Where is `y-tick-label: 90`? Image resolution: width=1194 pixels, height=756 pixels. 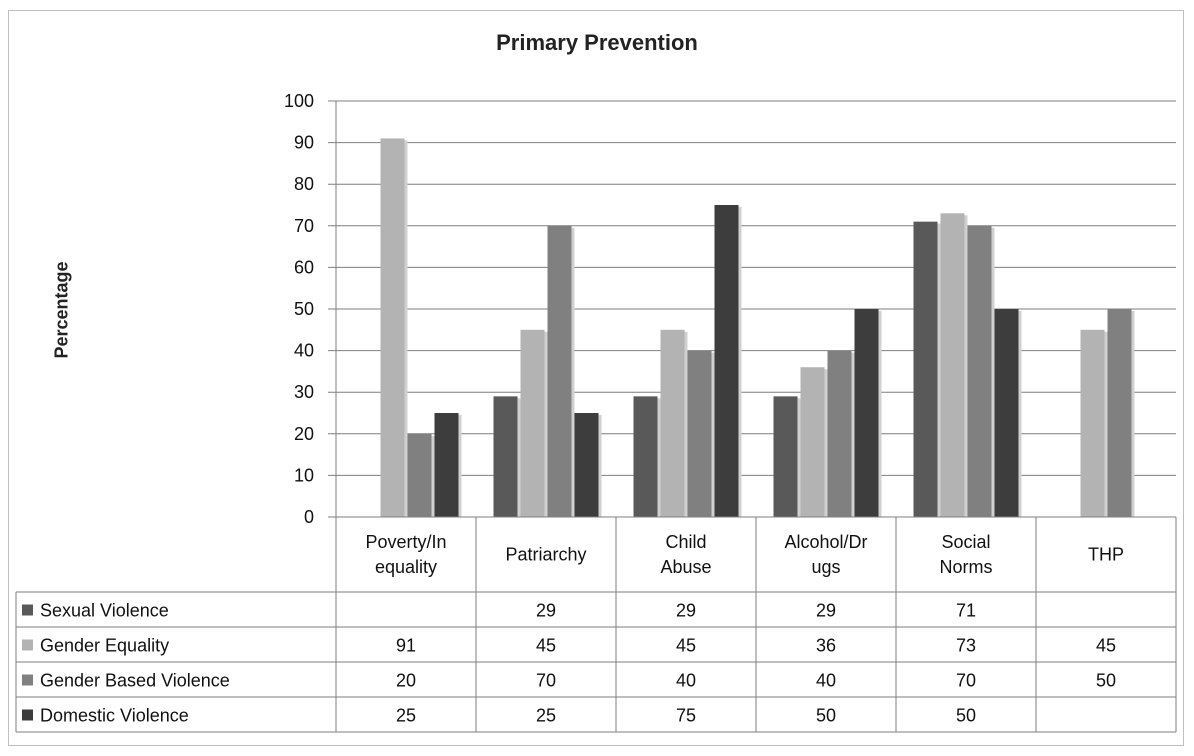
y-tick-label: 90 is located at coordinates (304, 143).